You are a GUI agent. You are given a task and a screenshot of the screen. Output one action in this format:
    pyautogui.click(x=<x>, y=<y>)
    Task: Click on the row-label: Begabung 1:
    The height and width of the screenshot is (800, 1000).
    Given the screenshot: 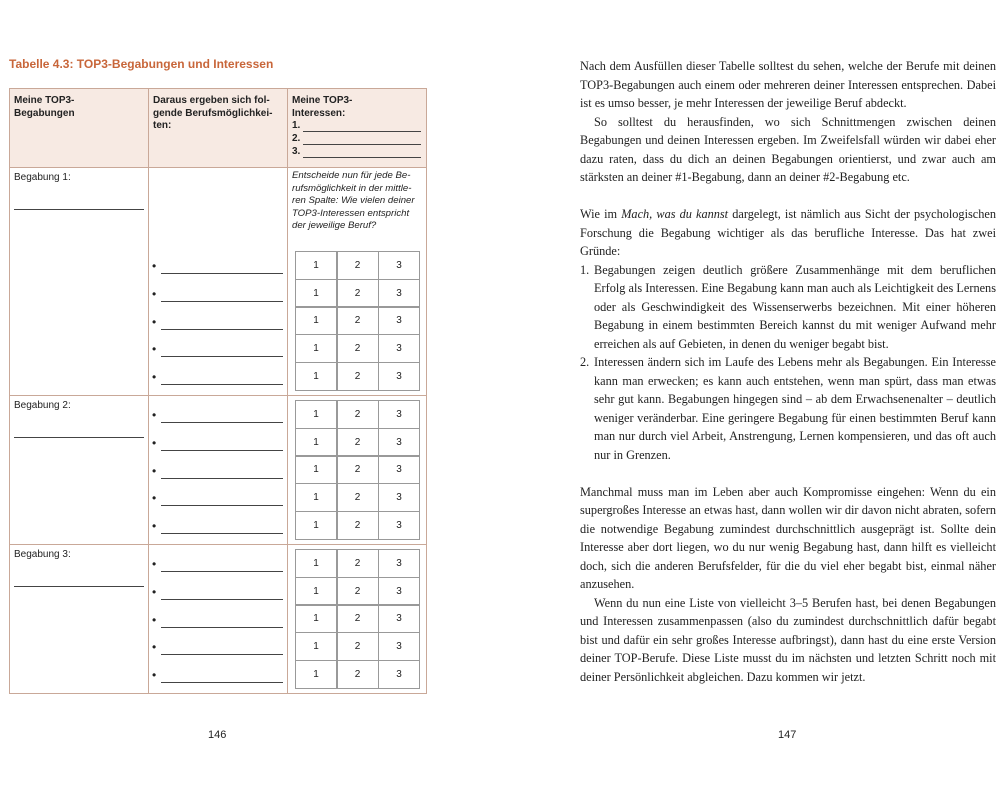 What is the action you would take?
    pyautogui.click(x=42, y=177)
    